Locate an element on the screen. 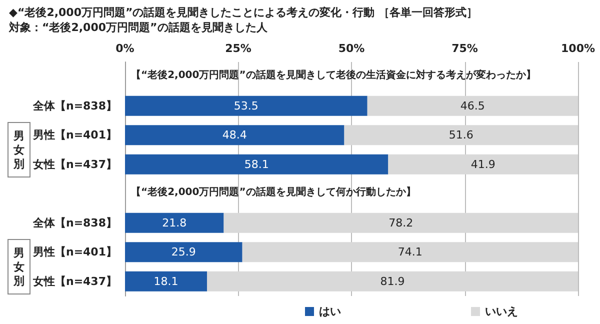 Image resolution: width=600 pixels, height=324 pixels. chart-subtitle: 対象：“老後2,000万円問題”の話題を見聞きした人 is located at coordinates (138, 27).